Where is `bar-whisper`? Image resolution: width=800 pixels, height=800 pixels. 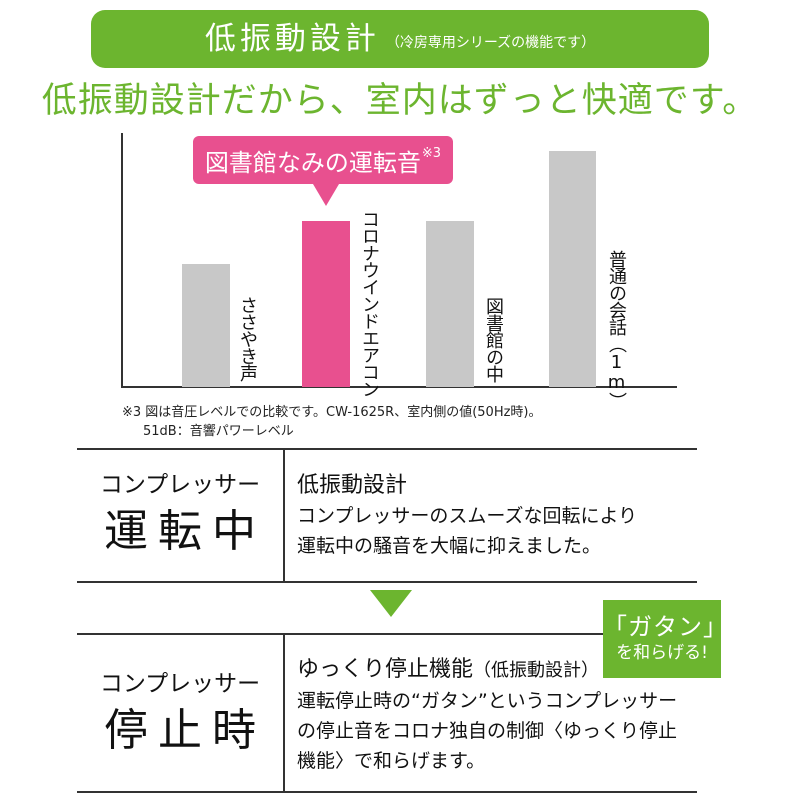
bar-whisper is located at coordinates (206, 325).